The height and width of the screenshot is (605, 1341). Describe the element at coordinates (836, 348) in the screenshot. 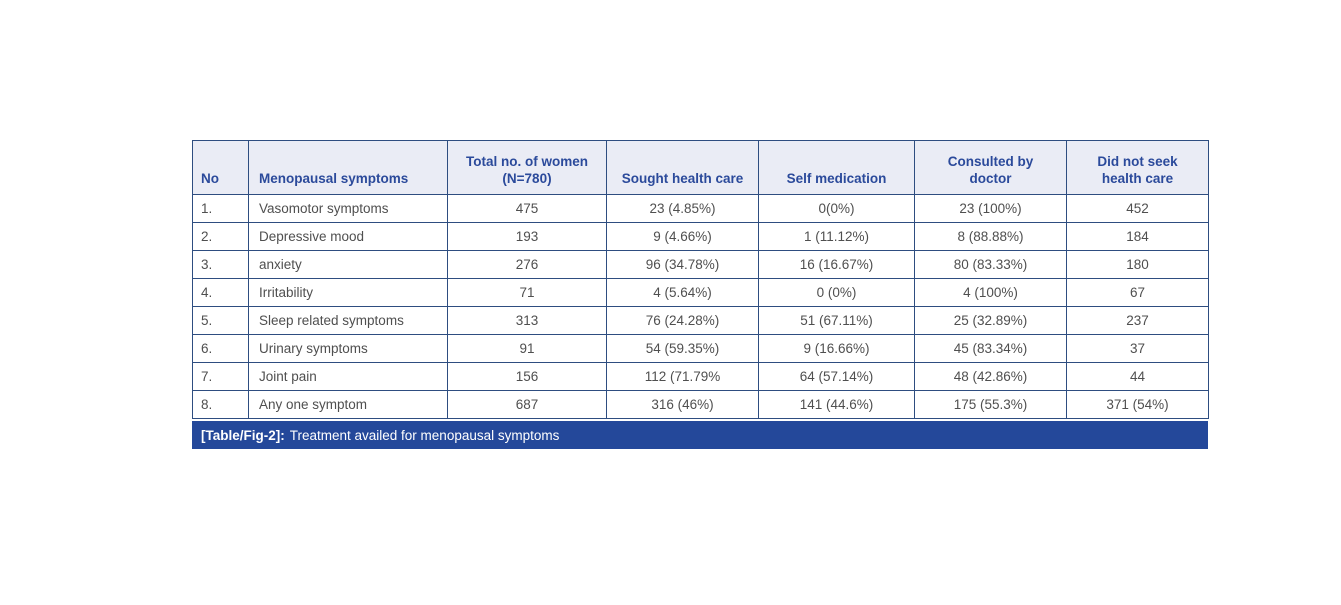

I see `table-cell: 9 (16.66%)` at that location.